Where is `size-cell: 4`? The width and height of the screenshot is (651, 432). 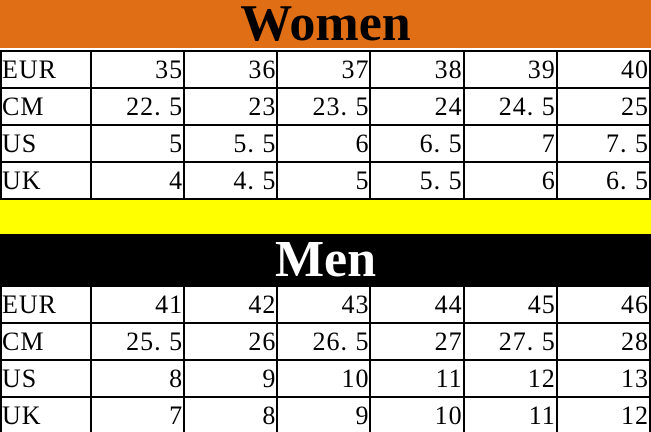
size-cell: 4 is located at coordinates (137, 180).